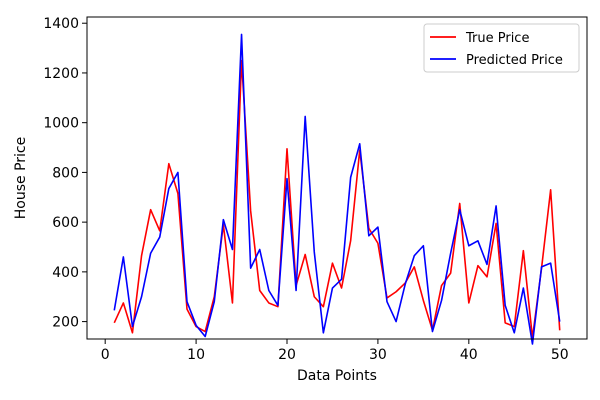 This screenshot has width=600, height=400. Describe the element at coordinates (196, 355) in the screenshot. I see `x-tick-label: 10` at that location.